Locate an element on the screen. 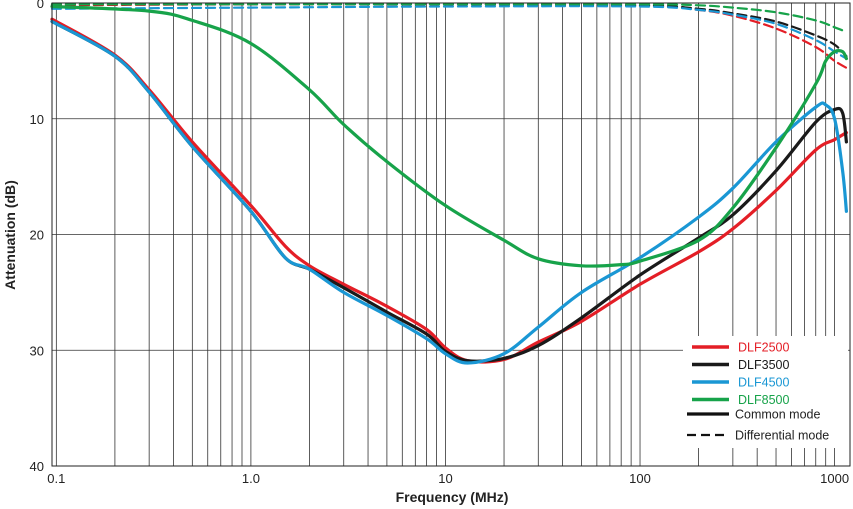 The height and width of the screenshot is (509, 853). x-tick-label: 100 is located at coordinates (640, 478).